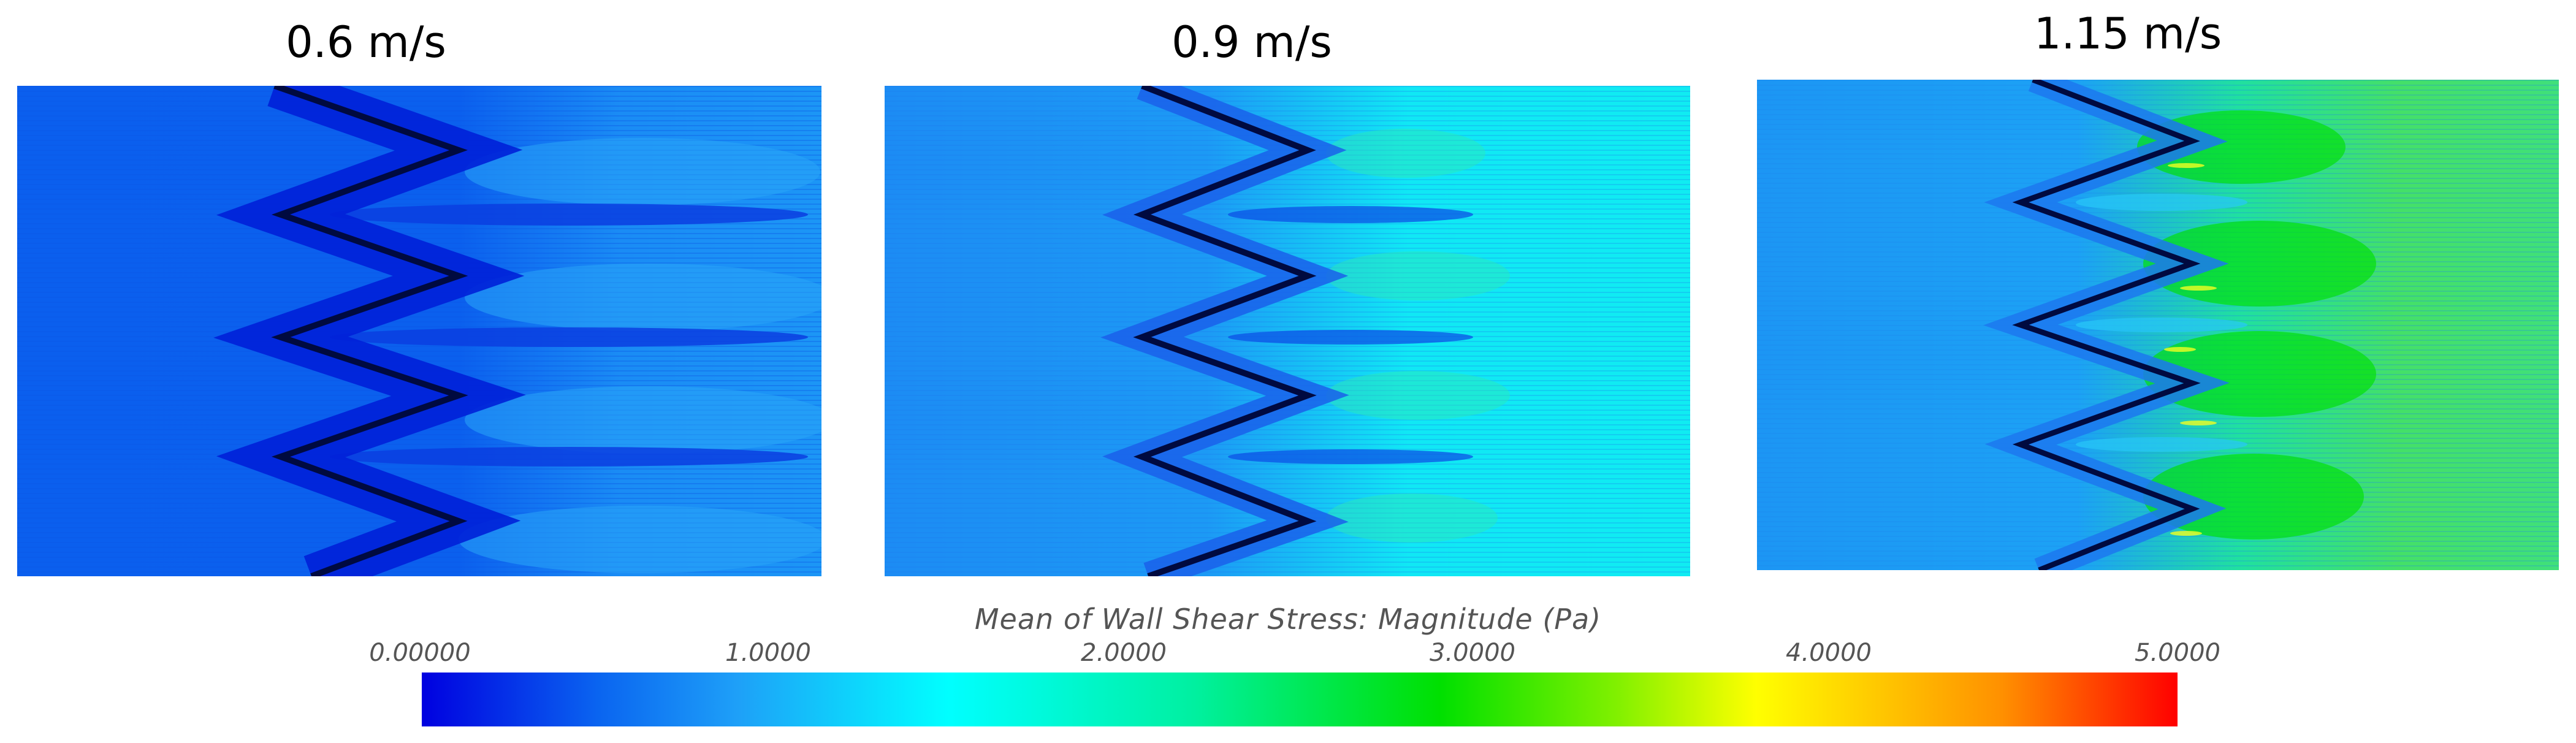 The height and width of the screenshot is (743, 2576). Describe the element at coordinates (420, 653) in the screenshot. I see `colorbar-tick-0: 0.00000` at that location.